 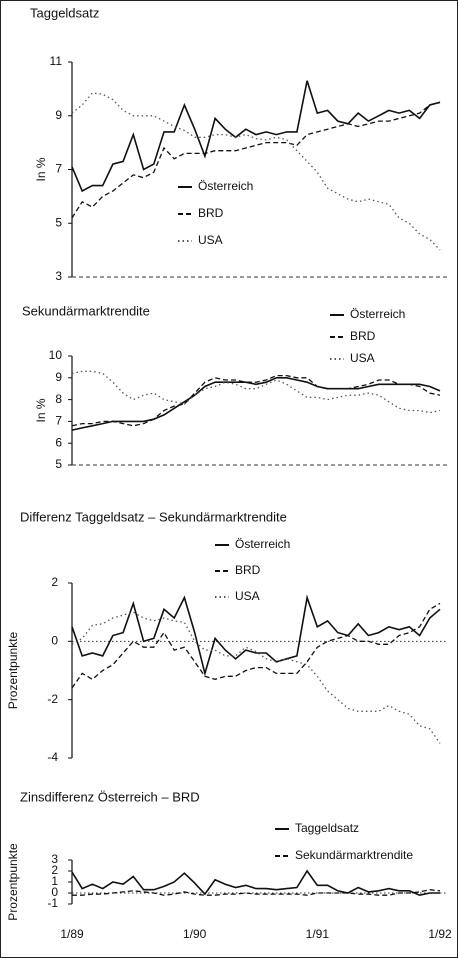 I want to click on y-tick-label: -1, so click(x=52, y=903).